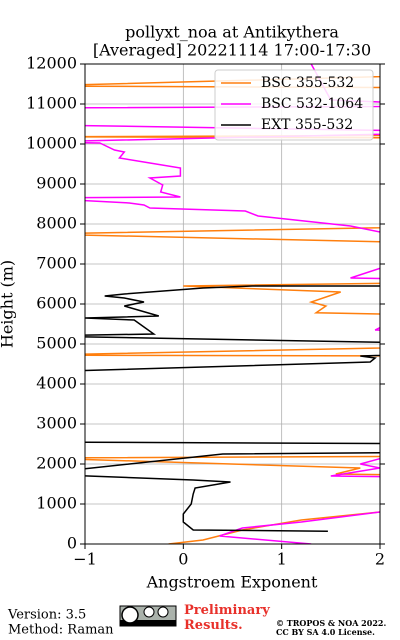 The image size is (400, 640). I want to click on y-tick-label: 10000, so click(51, 143).